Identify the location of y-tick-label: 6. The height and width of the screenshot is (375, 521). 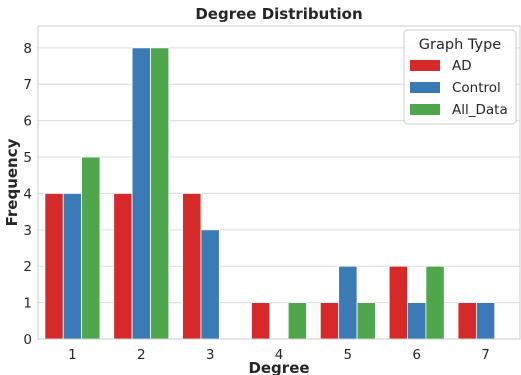
(27, 122).